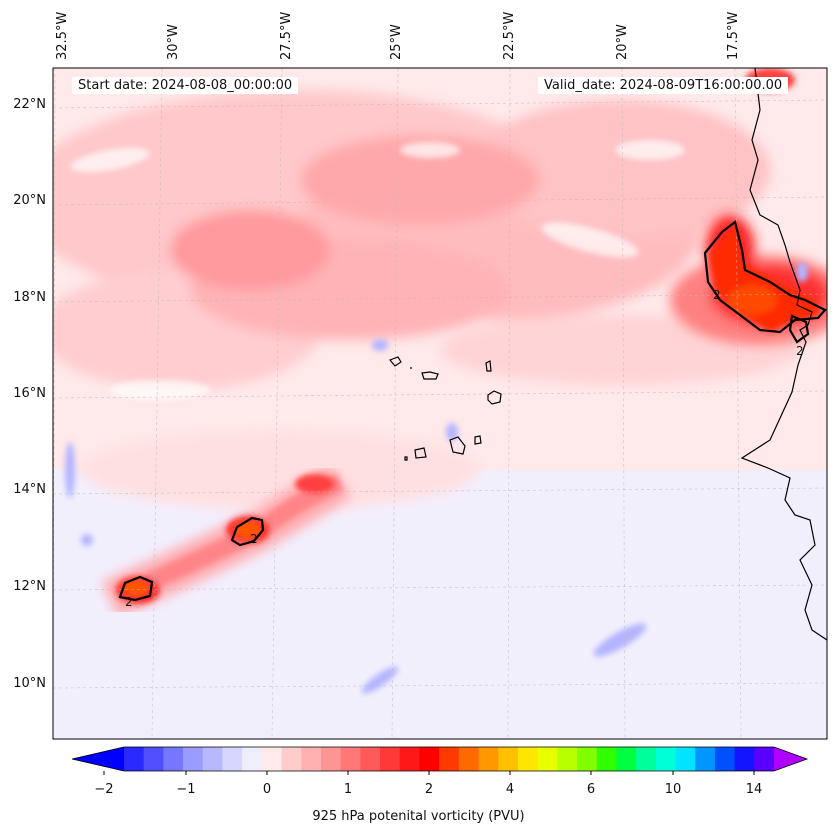 This screenshot has height=836, width=837. What do you see at coordinates (29, 200) in the screenshot?
I see `lat-label: 20°N` at bounding box center [29, 200].